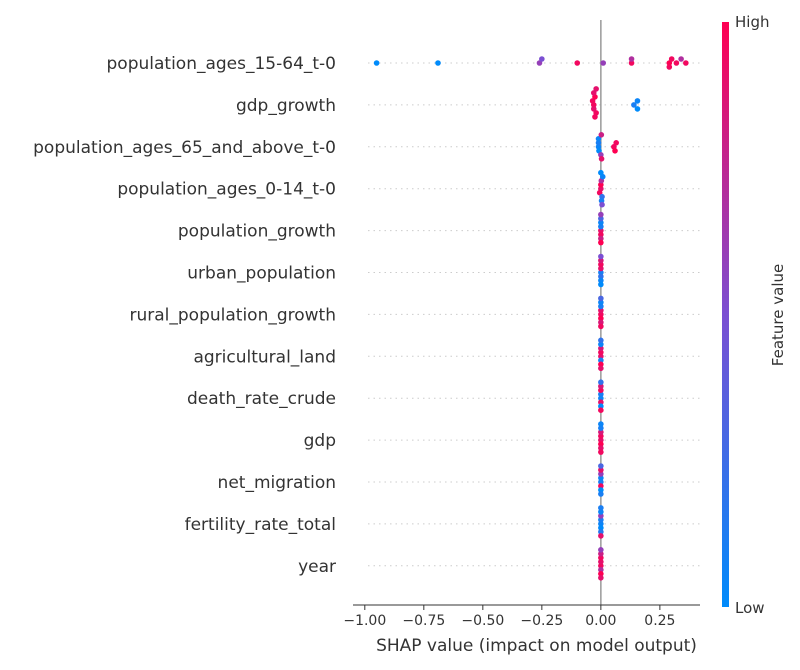  I want to click on feature-label: net_migration, so click(277, 483).